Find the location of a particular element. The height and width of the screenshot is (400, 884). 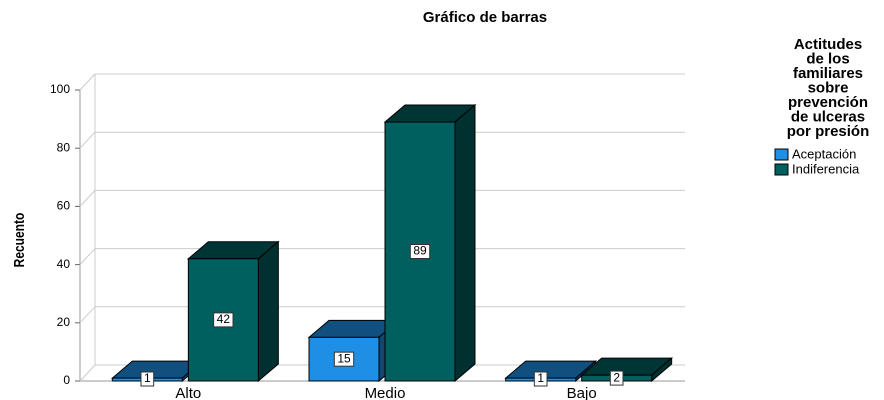

legend-title: de ulceras is located at coordinates (828, 116).